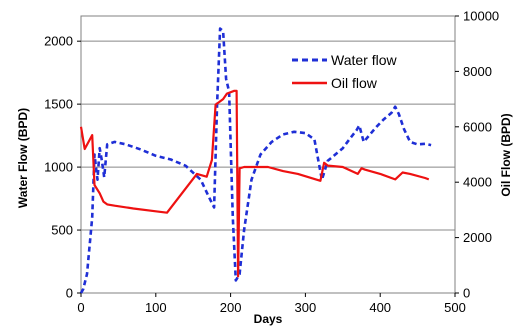  I want to click on right-tick-label: 6000, so click(477, 126).